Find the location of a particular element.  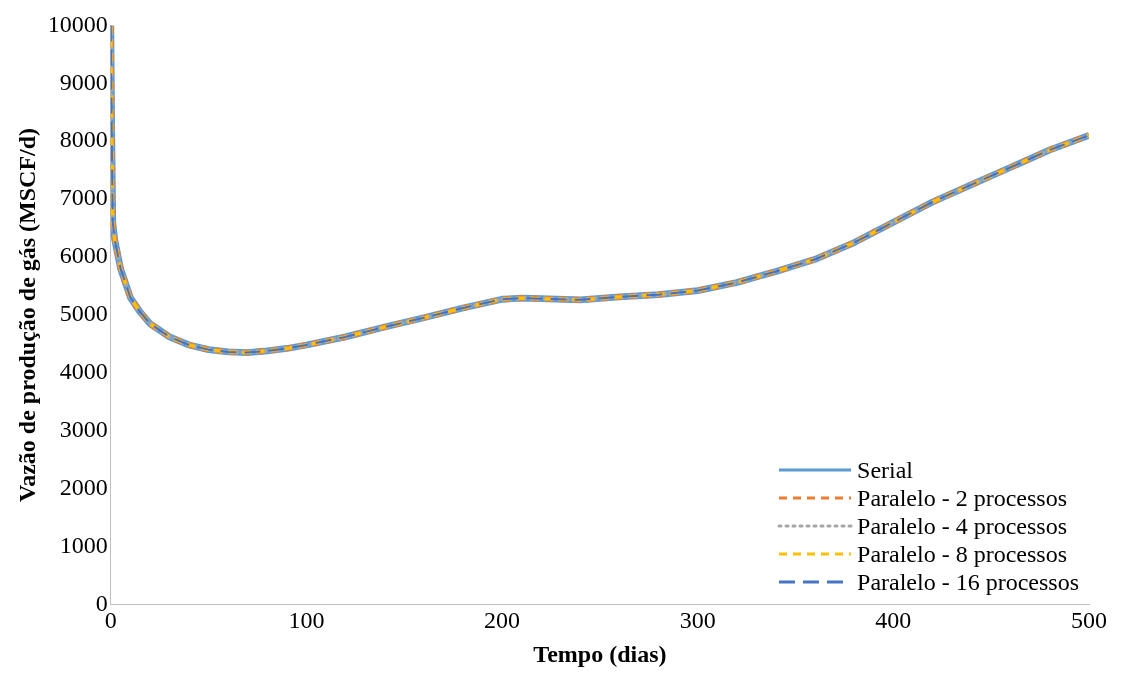

y-tick-label: 9000 is located at coordinates (83, 81).